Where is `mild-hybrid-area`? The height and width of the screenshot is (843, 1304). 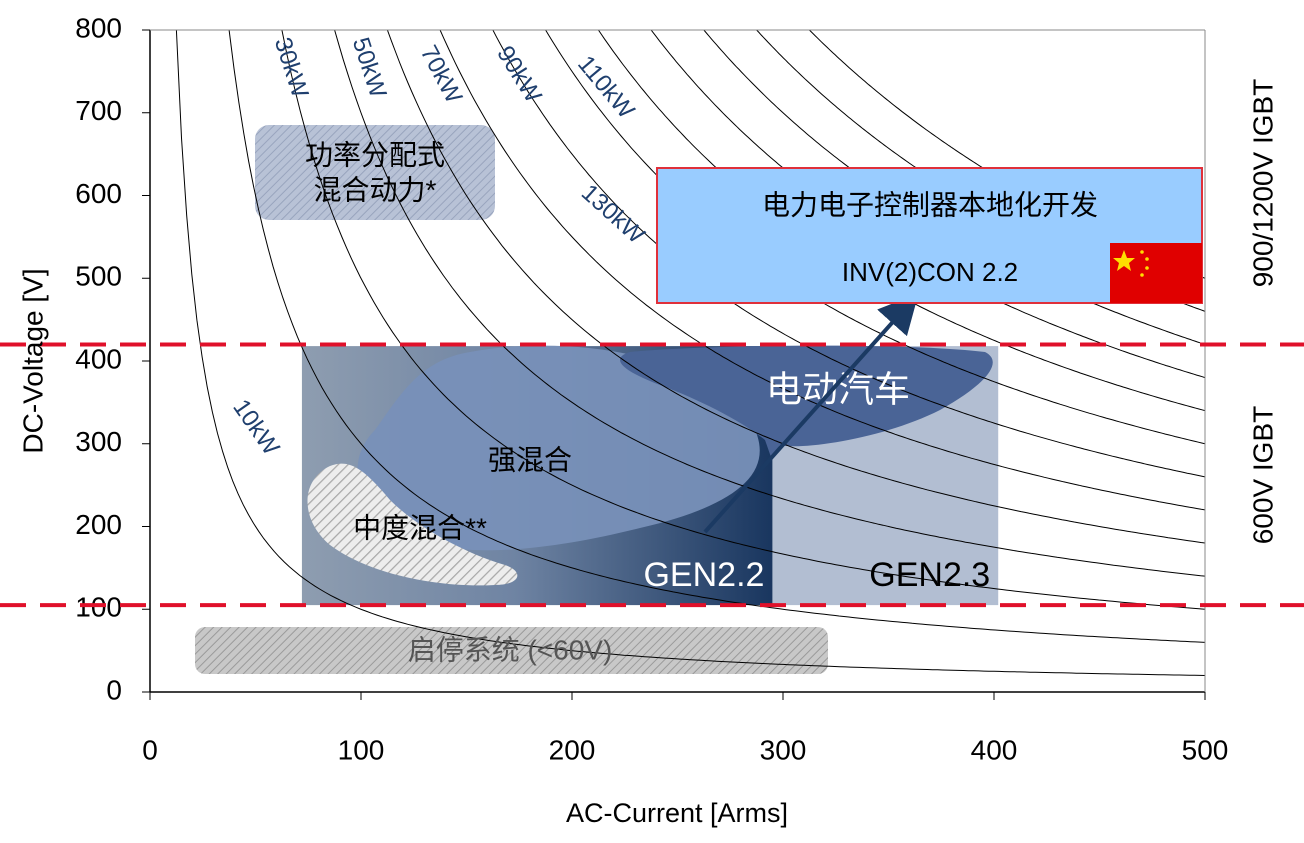 mild-hybrid-area is located at coordinates (412, 524).